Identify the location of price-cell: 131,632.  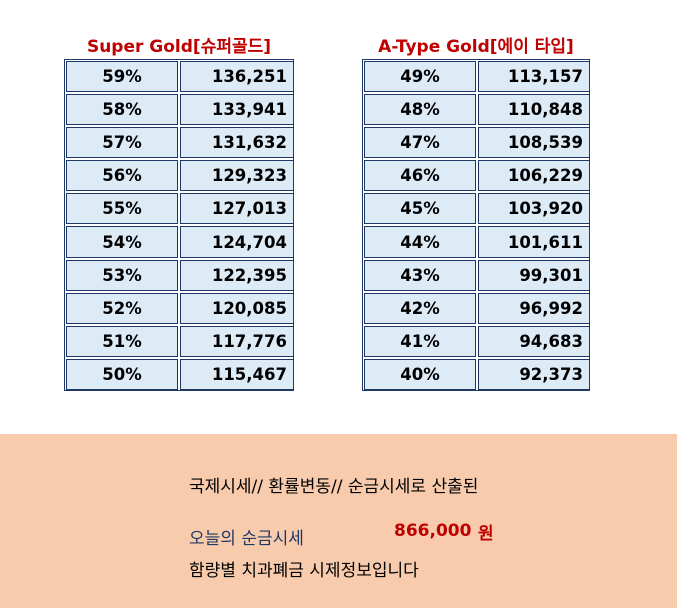
(237, 143).